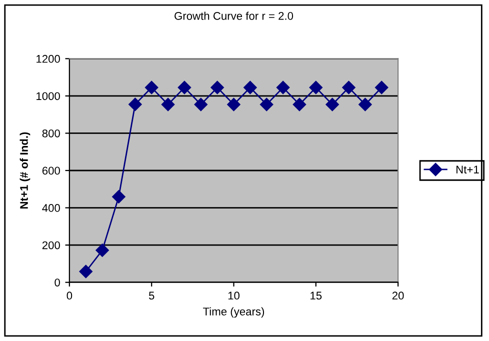  I want to click on x-tick-label: 0, so click(69, 296).